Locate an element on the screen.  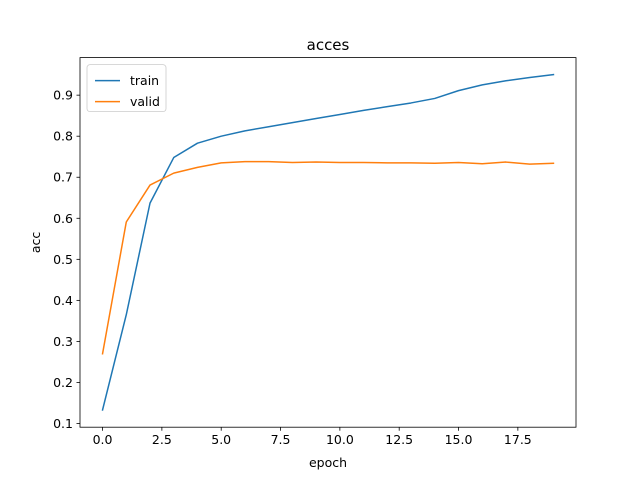
x-tick-label: 10.0 is located at coordinates (340, 439).